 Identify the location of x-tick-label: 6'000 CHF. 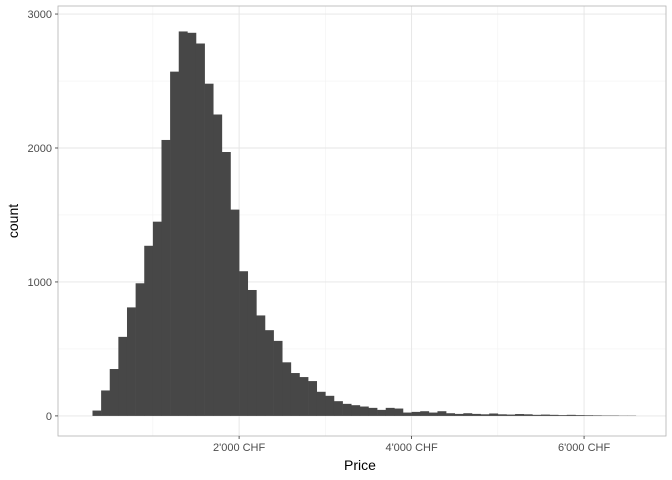
(584, 448).